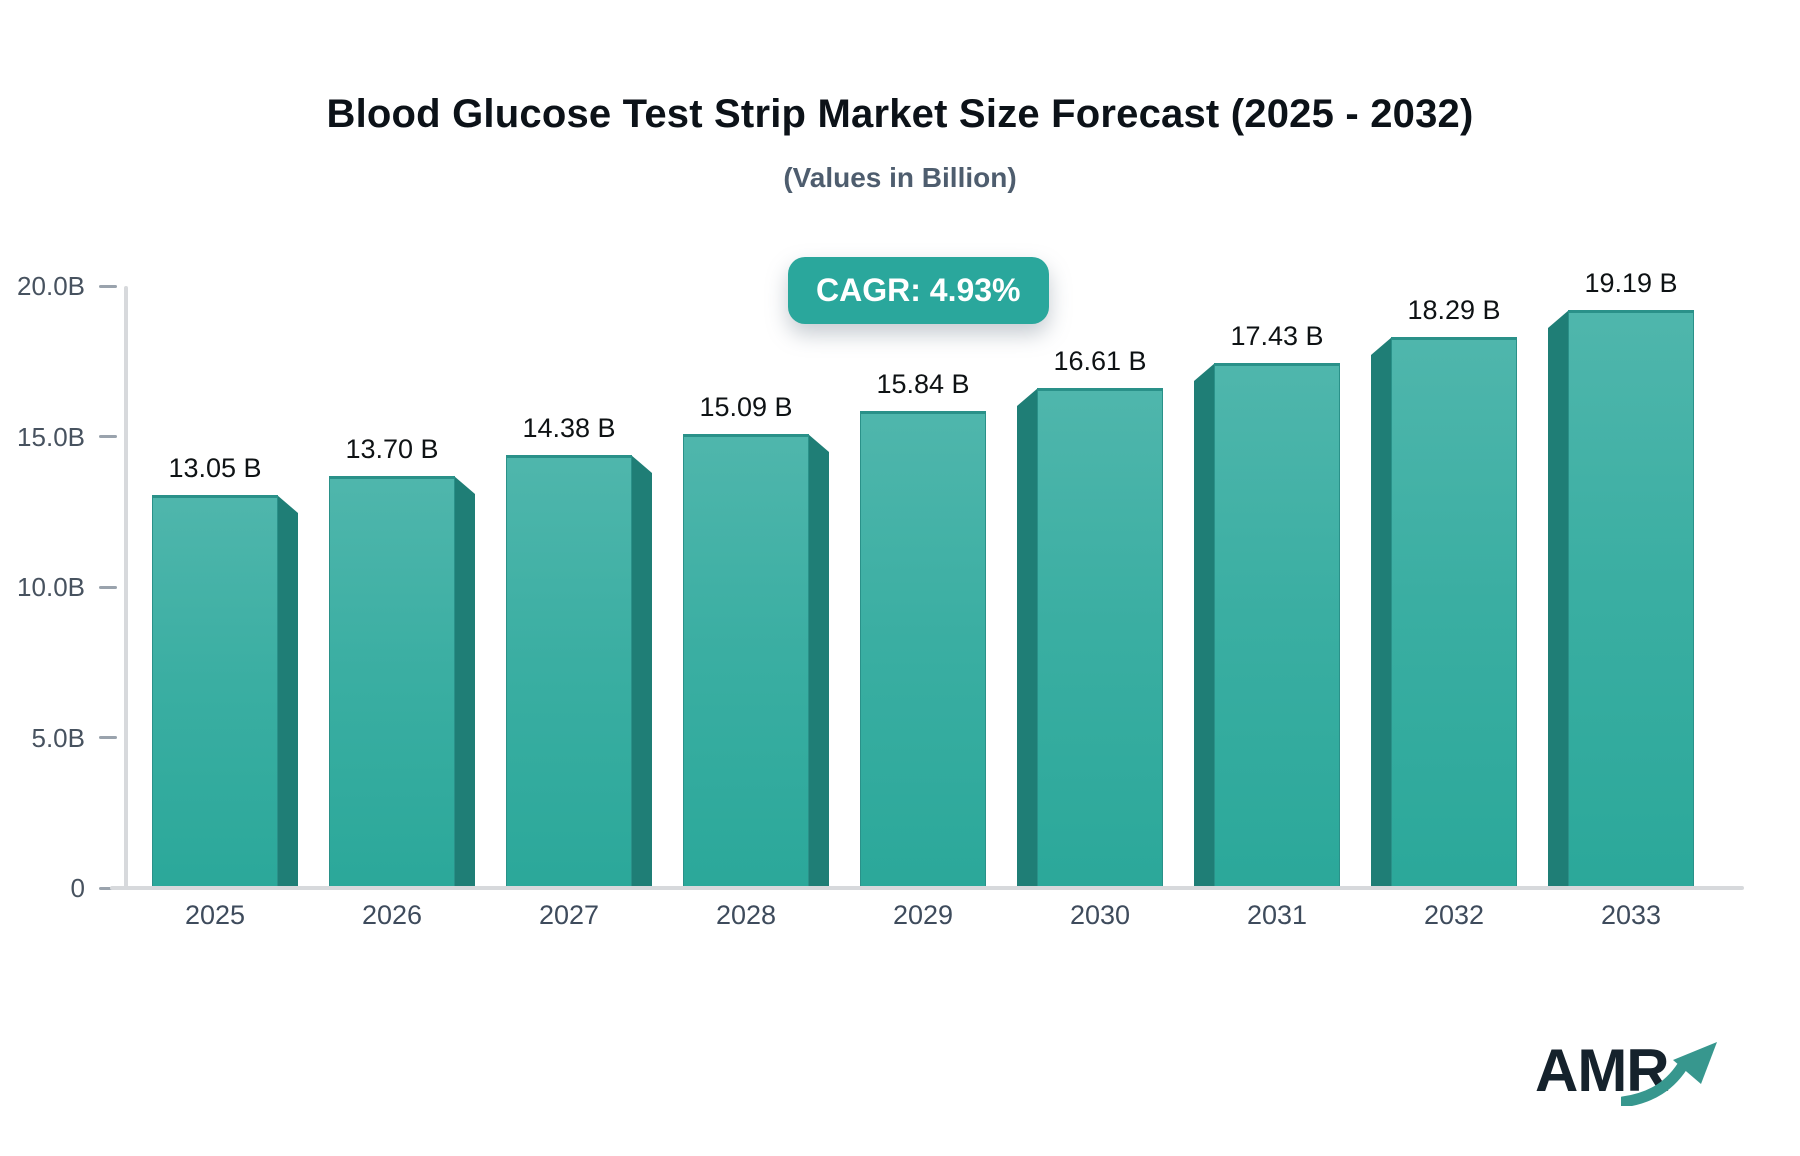 The image size is (1800, 1156). I want to click on amr-logo: AMR, so click(1635, 1081).